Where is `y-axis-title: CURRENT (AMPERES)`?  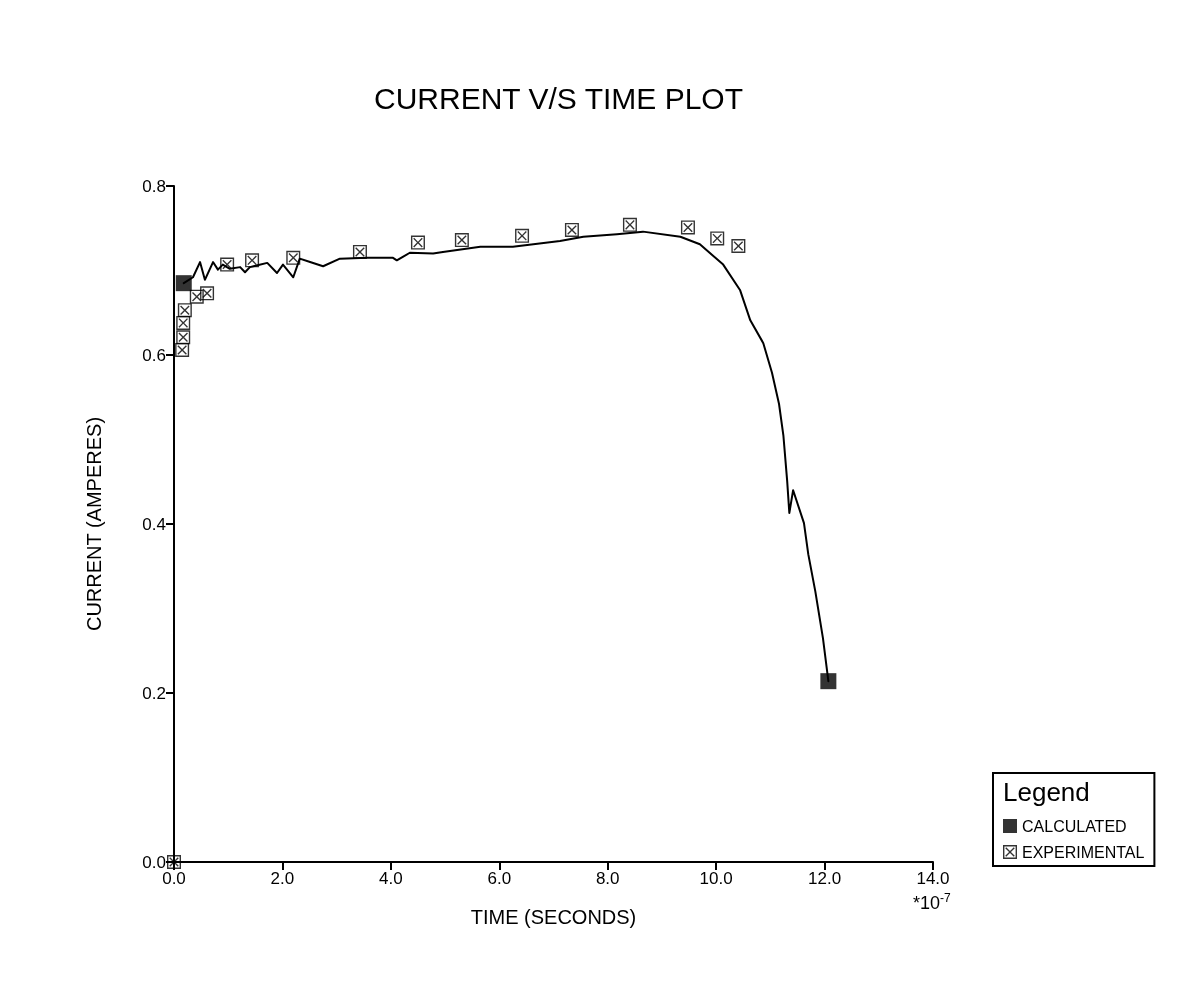 y-axis-title: CURRENT (AMPERES) is located at coordinates (94, 524).